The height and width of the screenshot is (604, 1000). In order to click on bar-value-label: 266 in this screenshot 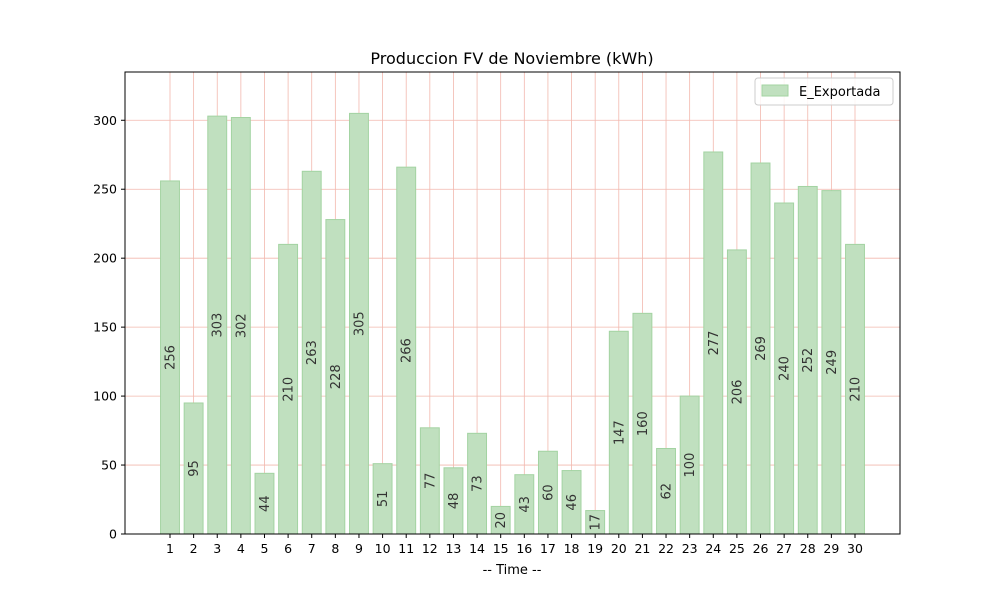, I will do `click(407, 350)`.